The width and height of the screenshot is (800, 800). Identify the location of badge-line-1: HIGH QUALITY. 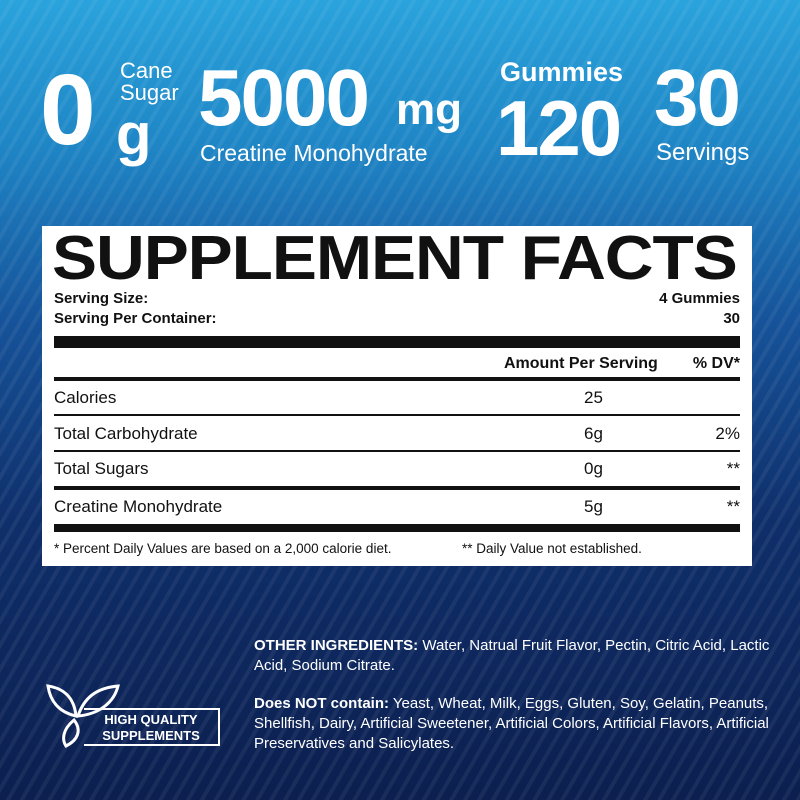
(151, 719).